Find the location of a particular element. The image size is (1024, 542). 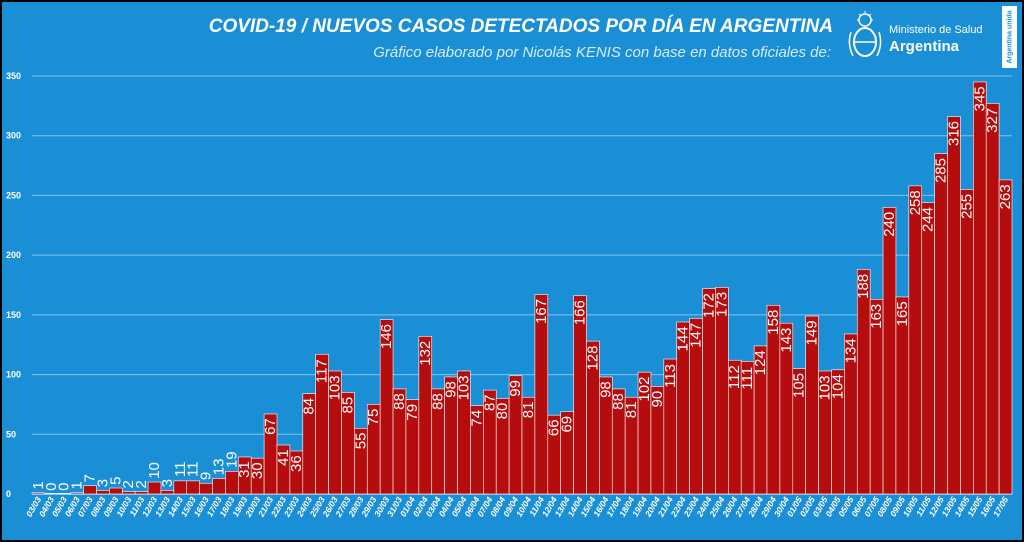

data-label: 90 is located at coordinates (657, 399).